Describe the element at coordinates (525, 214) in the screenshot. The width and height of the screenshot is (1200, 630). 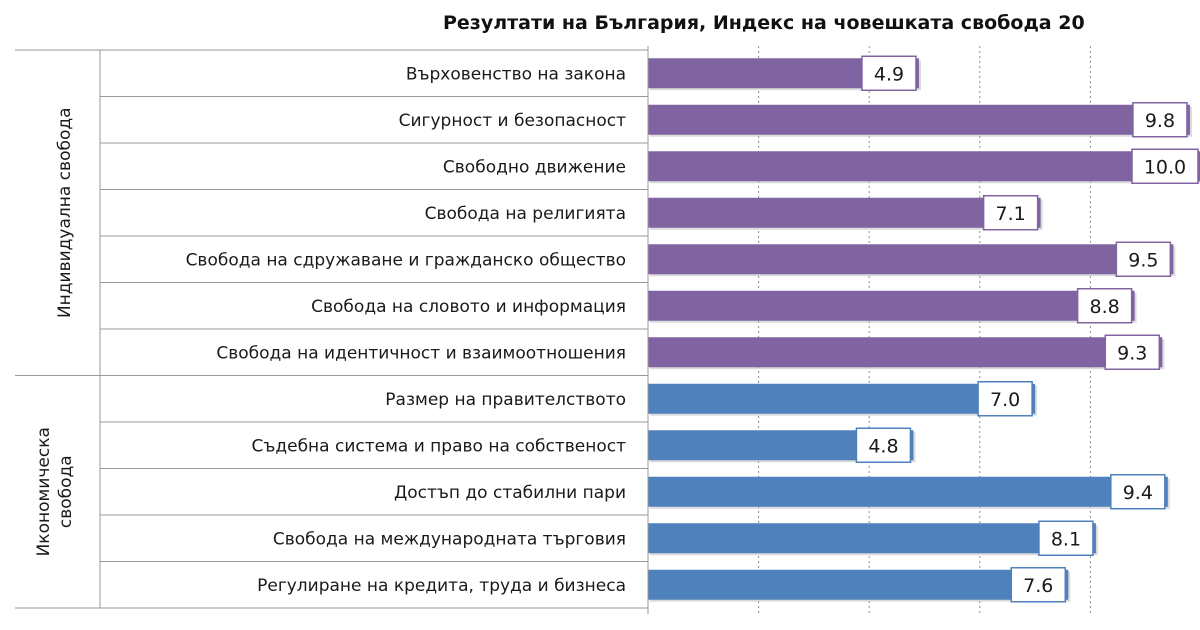
I see `category-label: Свобода на религията` at that location.